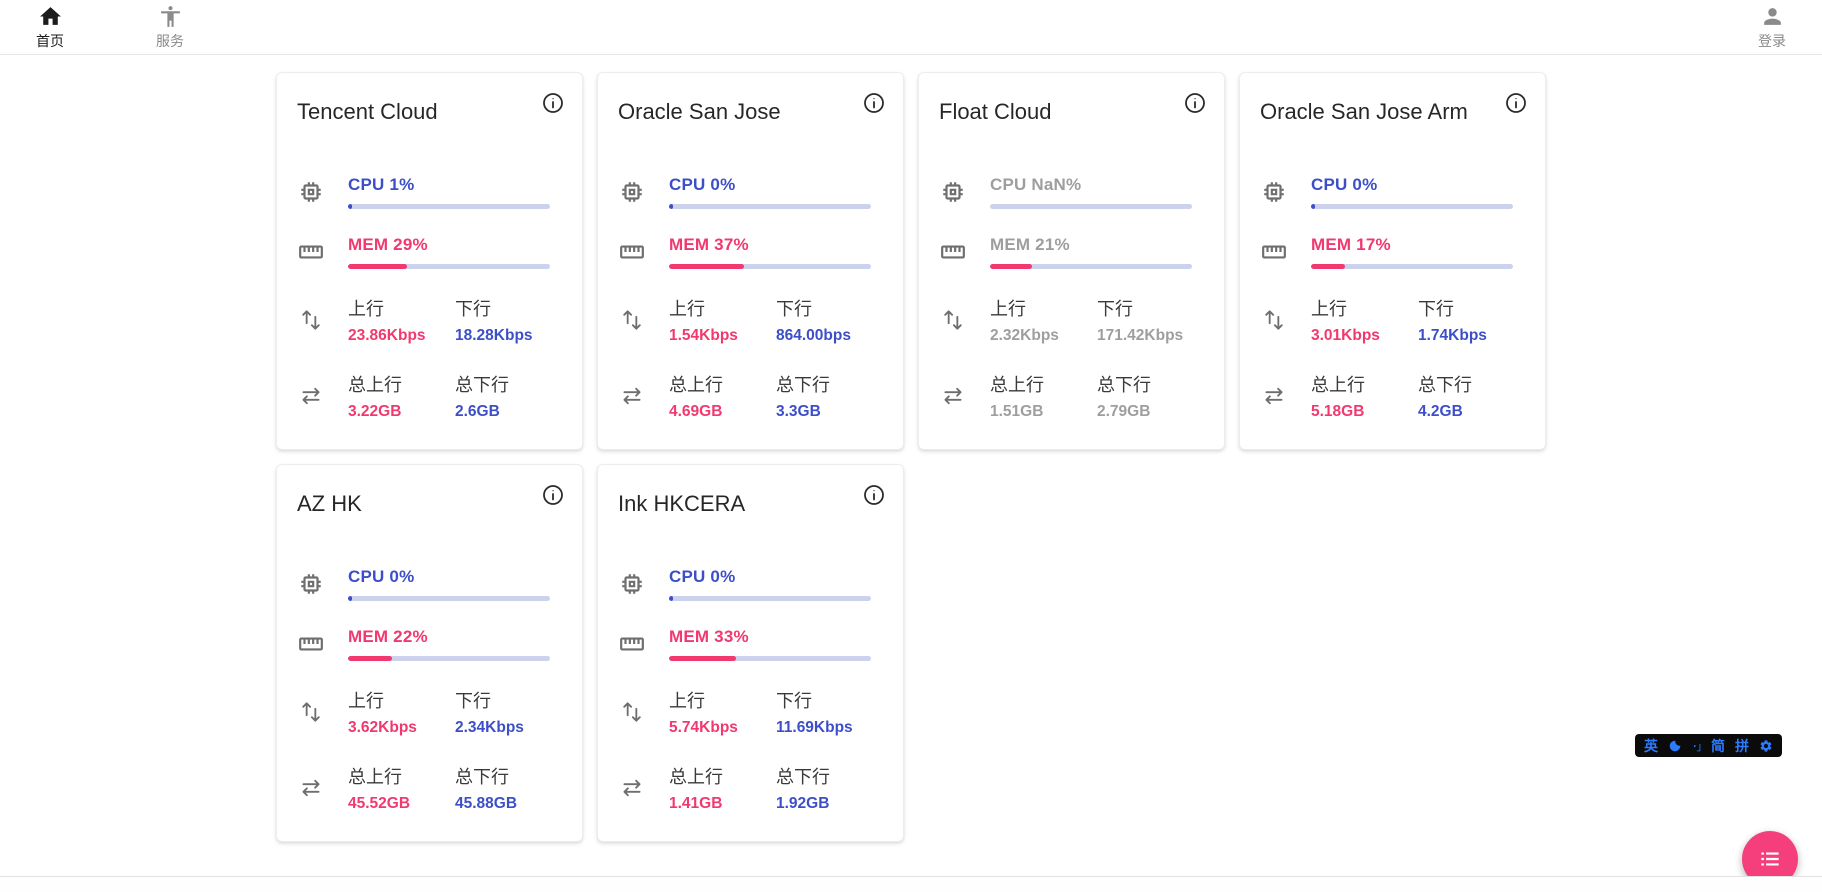  Describe the element at coordinates (1351, 244) in the screenshot. I see `mem-usage-label: MEM 17%` at that location.